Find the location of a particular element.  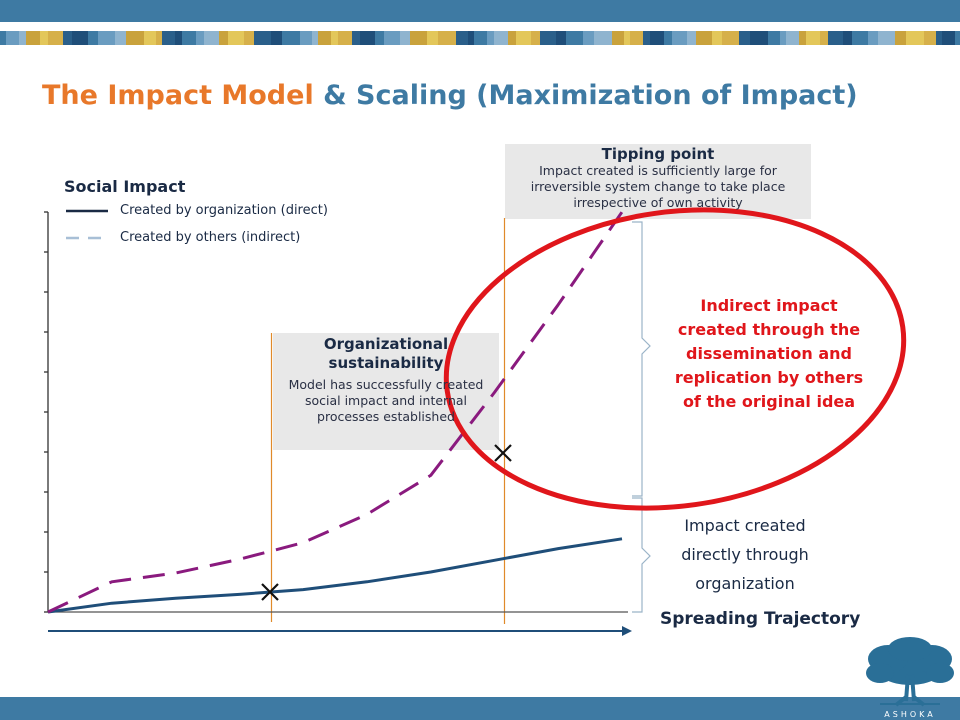

indirect-note-line-4: replication by others is located at coordinates (769, 377).